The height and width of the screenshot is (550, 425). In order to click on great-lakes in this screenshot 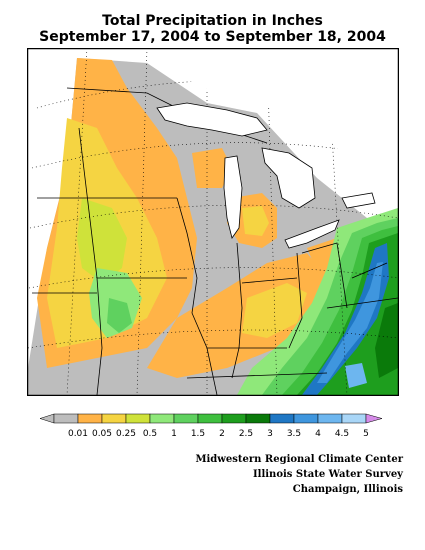, I will do `click(266, 175)`.